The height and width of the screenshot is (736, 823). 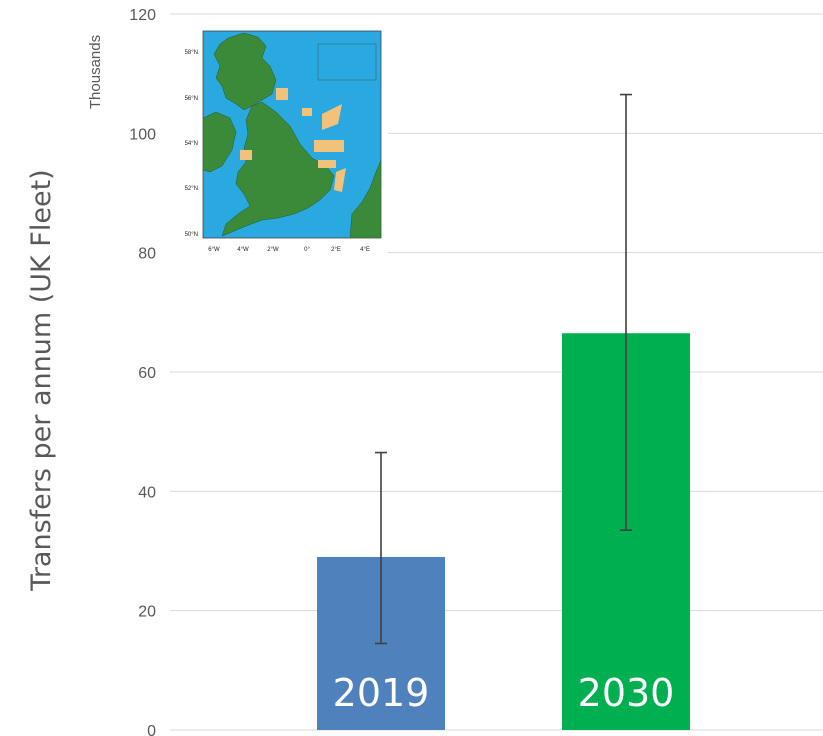 What do you see at coordinates (147, 612) in the screenshot?
I see `y-tick-label: 20` at bounding box center [147, 612].